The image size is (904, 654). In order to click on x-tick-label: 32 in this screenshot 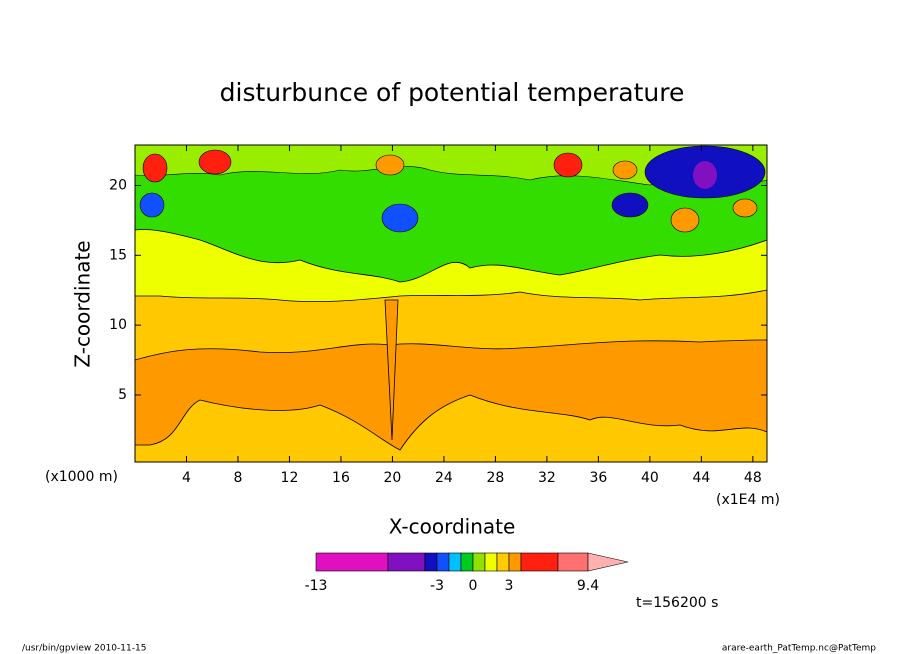, I will do `click(547, 478)`.